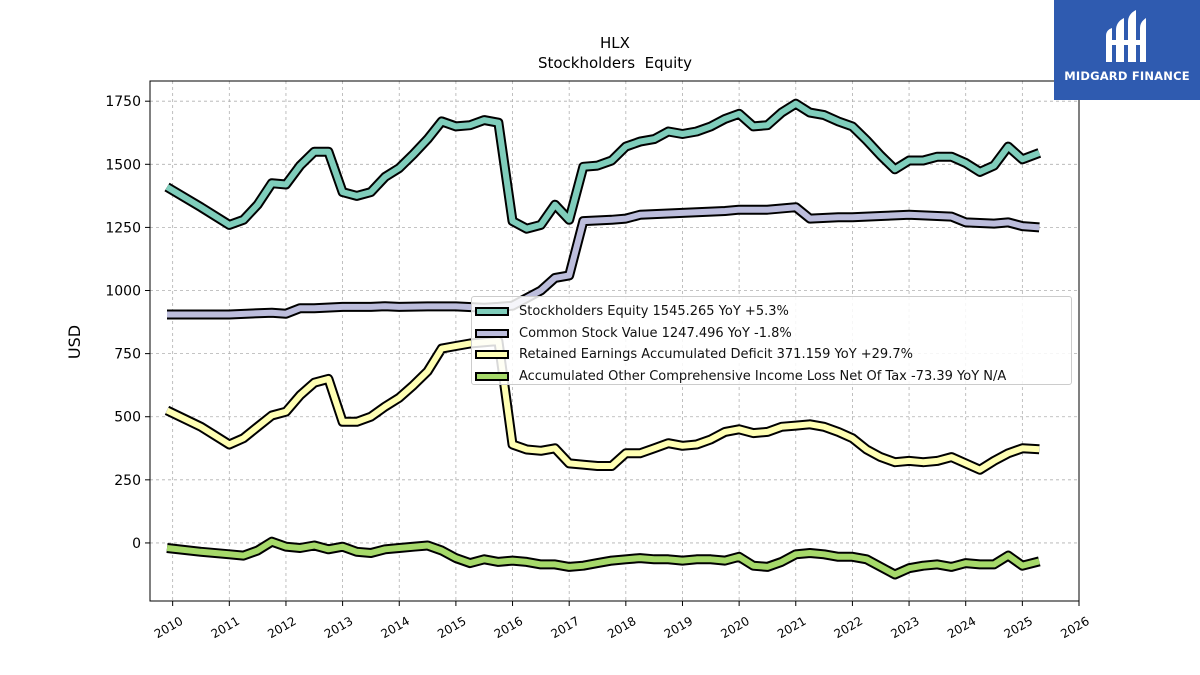 This screenshot has height=675, width=1200. Describe the element at coordinates (654, 312) in the screenshot. I see `legend-label: Stockholders Equity 1545.265 YoY +5.3%` at that location.